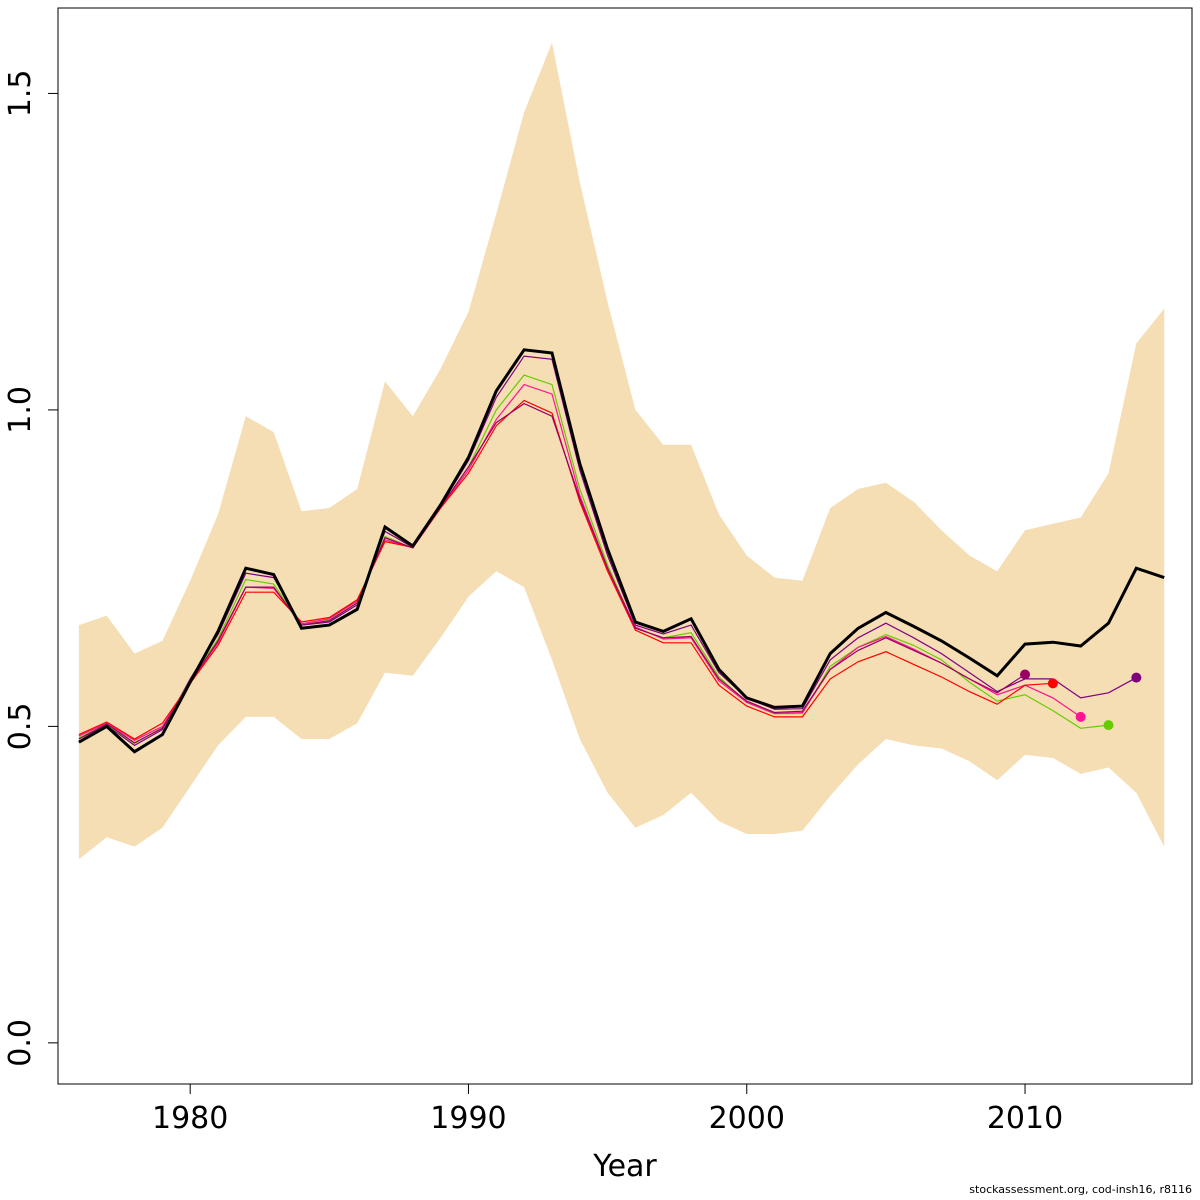  I want to click on x-axis-title: Year, so click(624, 1166).